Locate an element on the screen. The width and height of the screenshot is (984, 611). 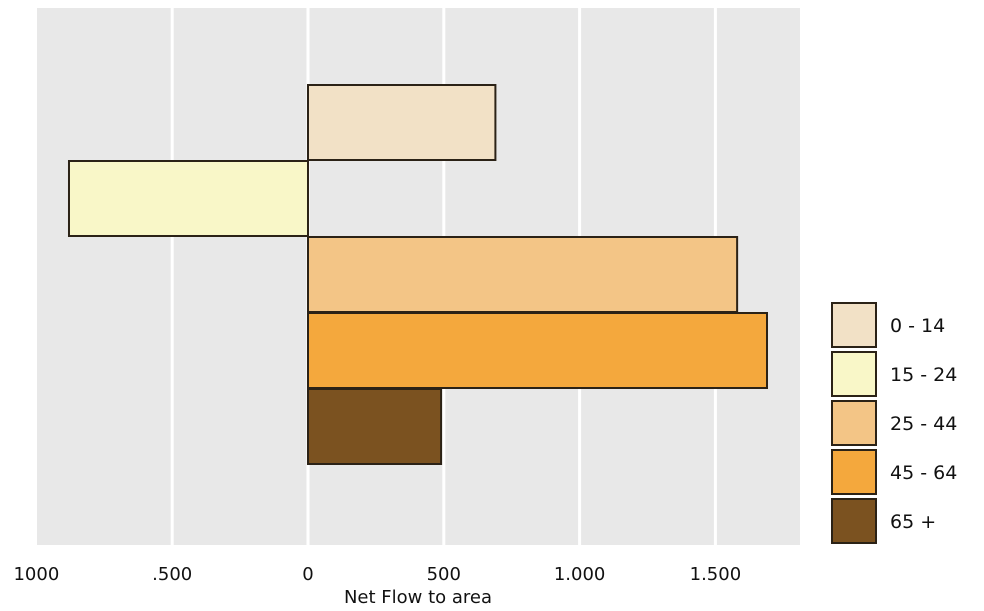
legend-label: 45 - 64 is located at coordinates (923, 473).